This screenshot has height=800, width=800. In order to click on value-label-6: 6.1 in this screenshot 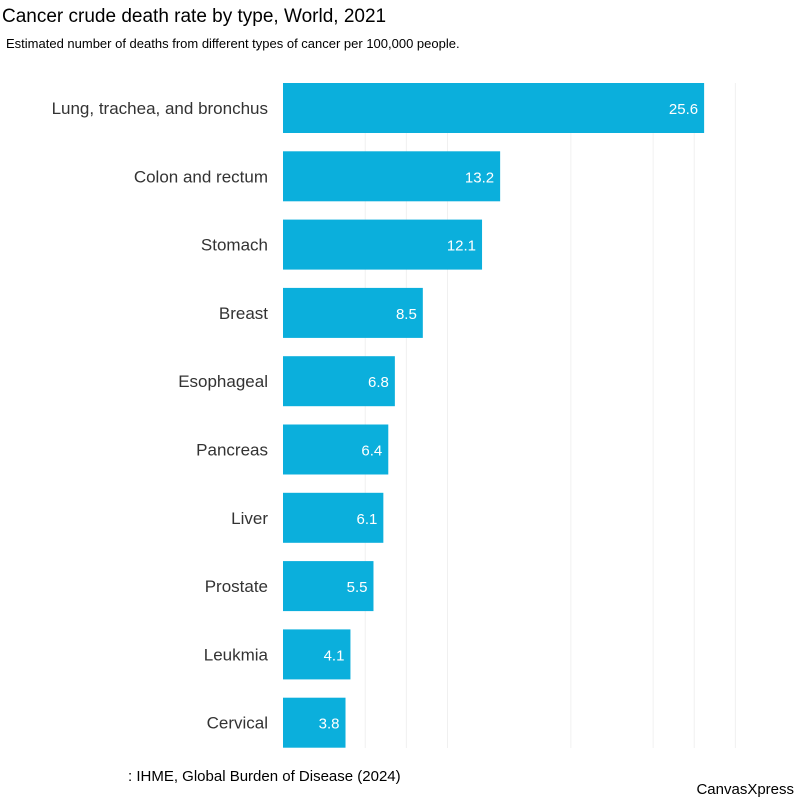, I will do `click(366, 519)`.